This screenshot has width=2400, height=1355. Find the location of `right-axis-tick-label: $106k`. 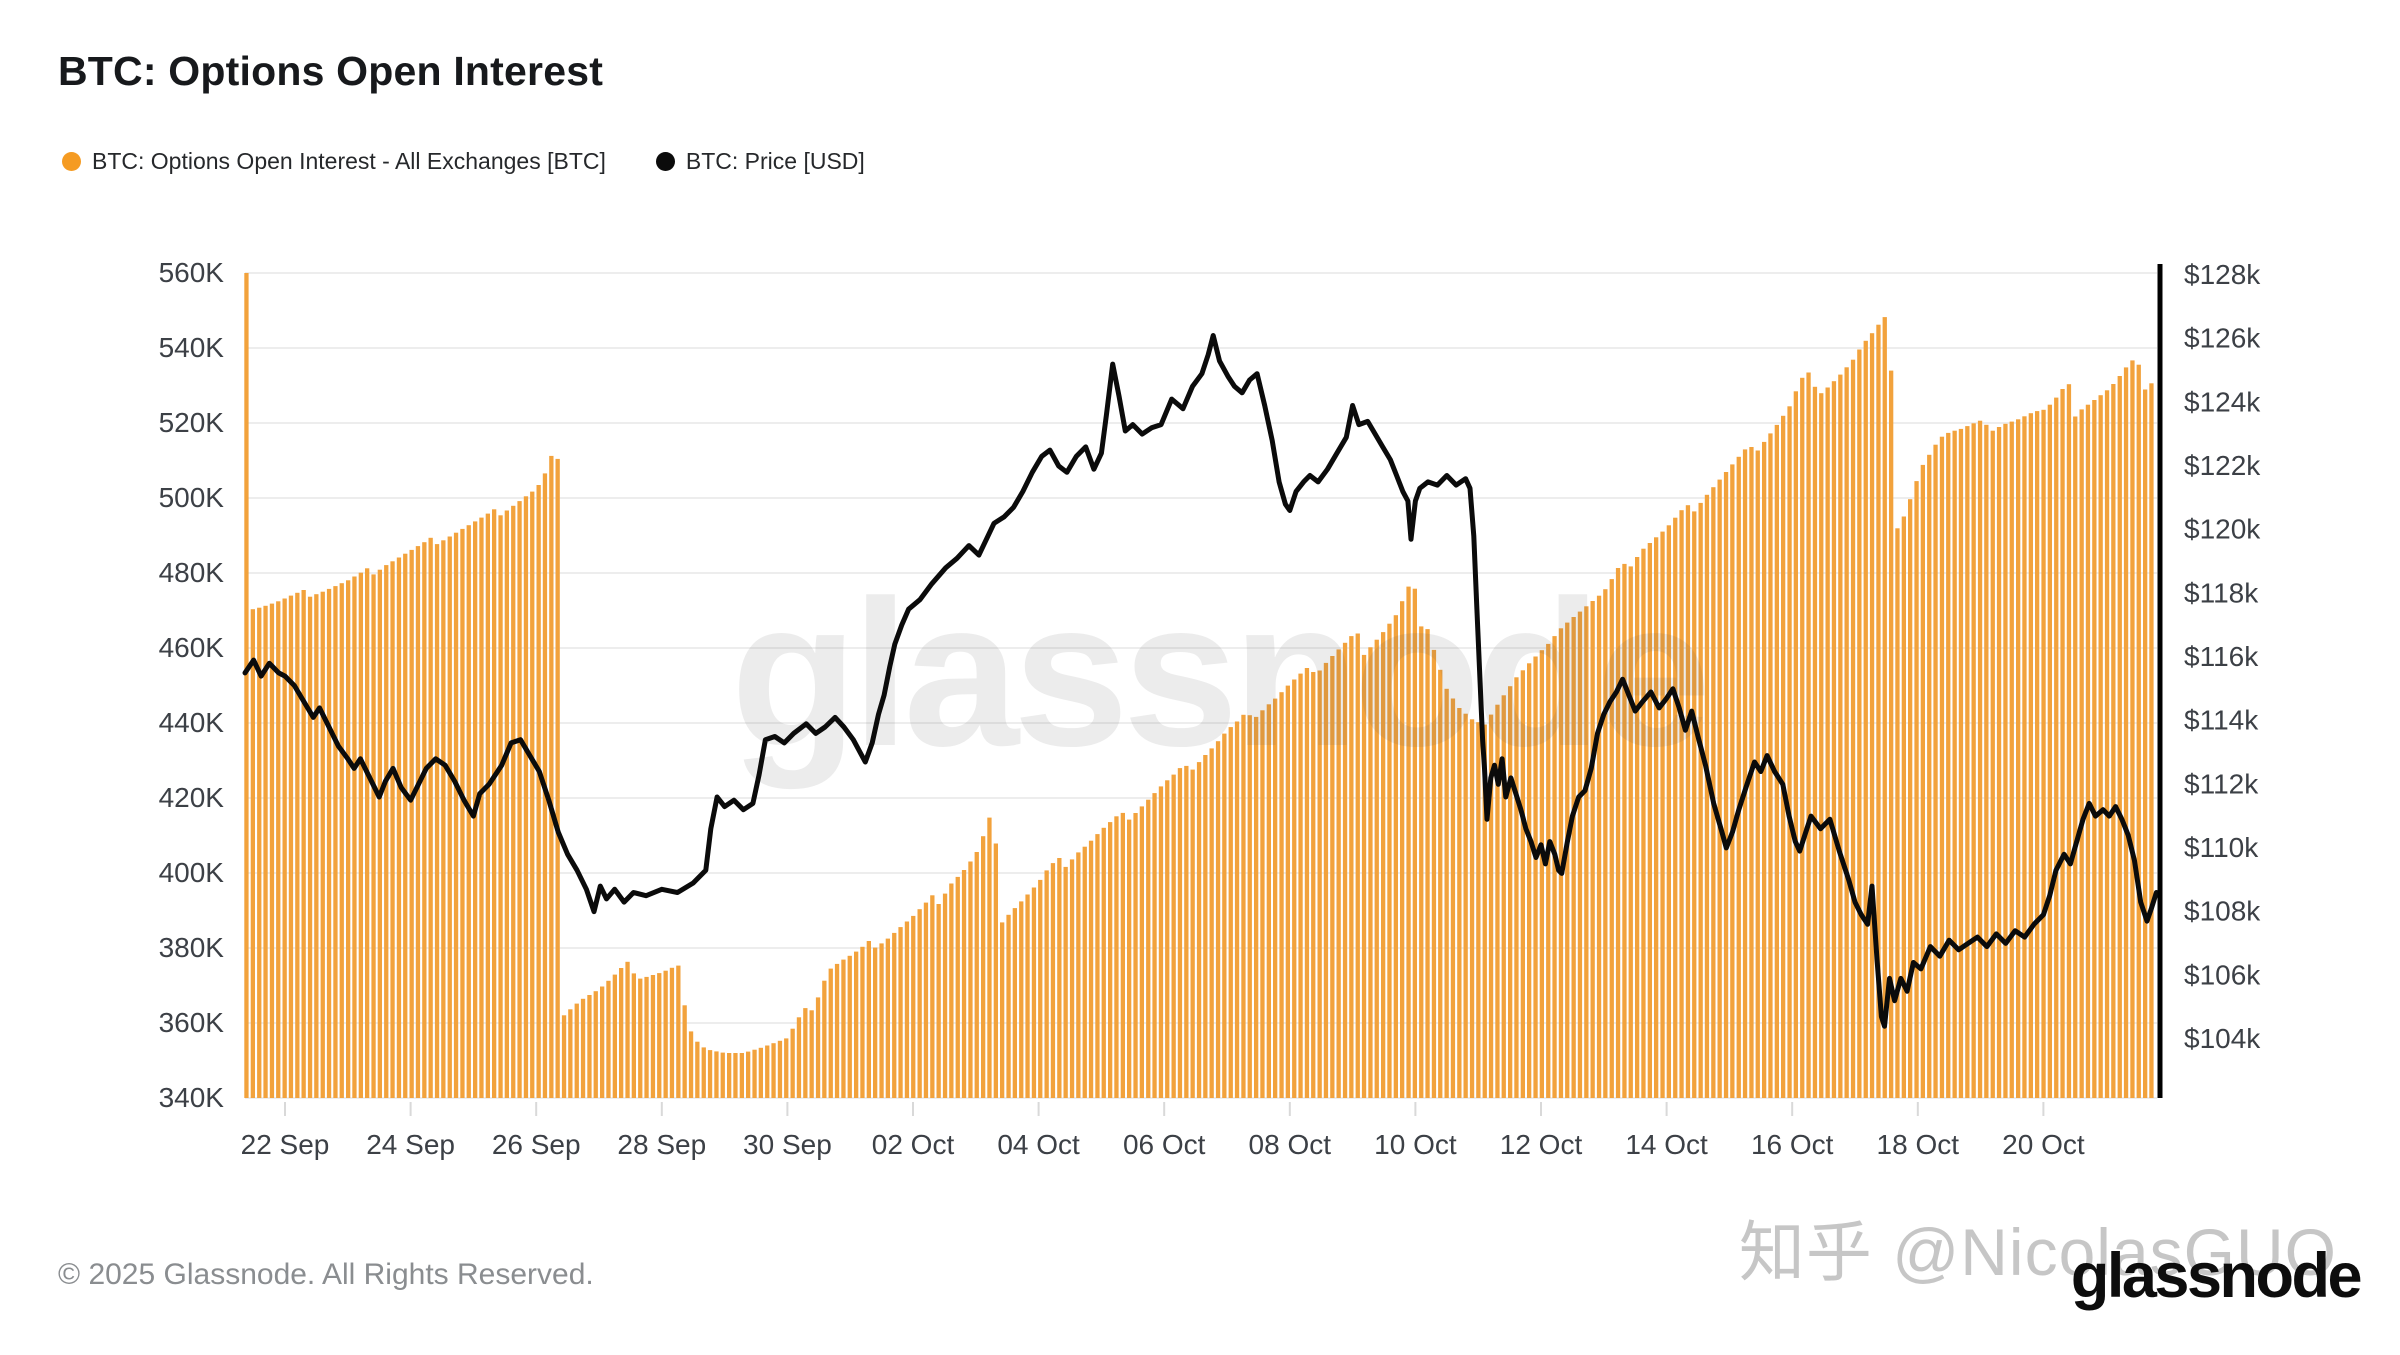

right-axis-tick-label: $106k is located at coordinates (2222, 974).